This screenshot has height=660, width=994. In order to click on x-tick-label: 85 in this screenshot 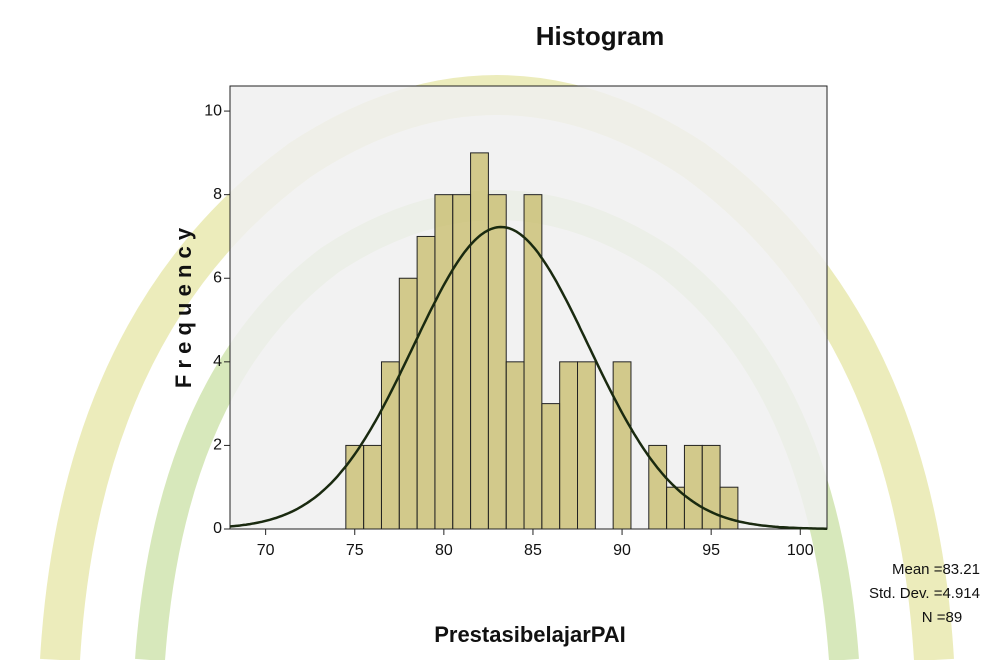, I will do `click(533, 550)`.